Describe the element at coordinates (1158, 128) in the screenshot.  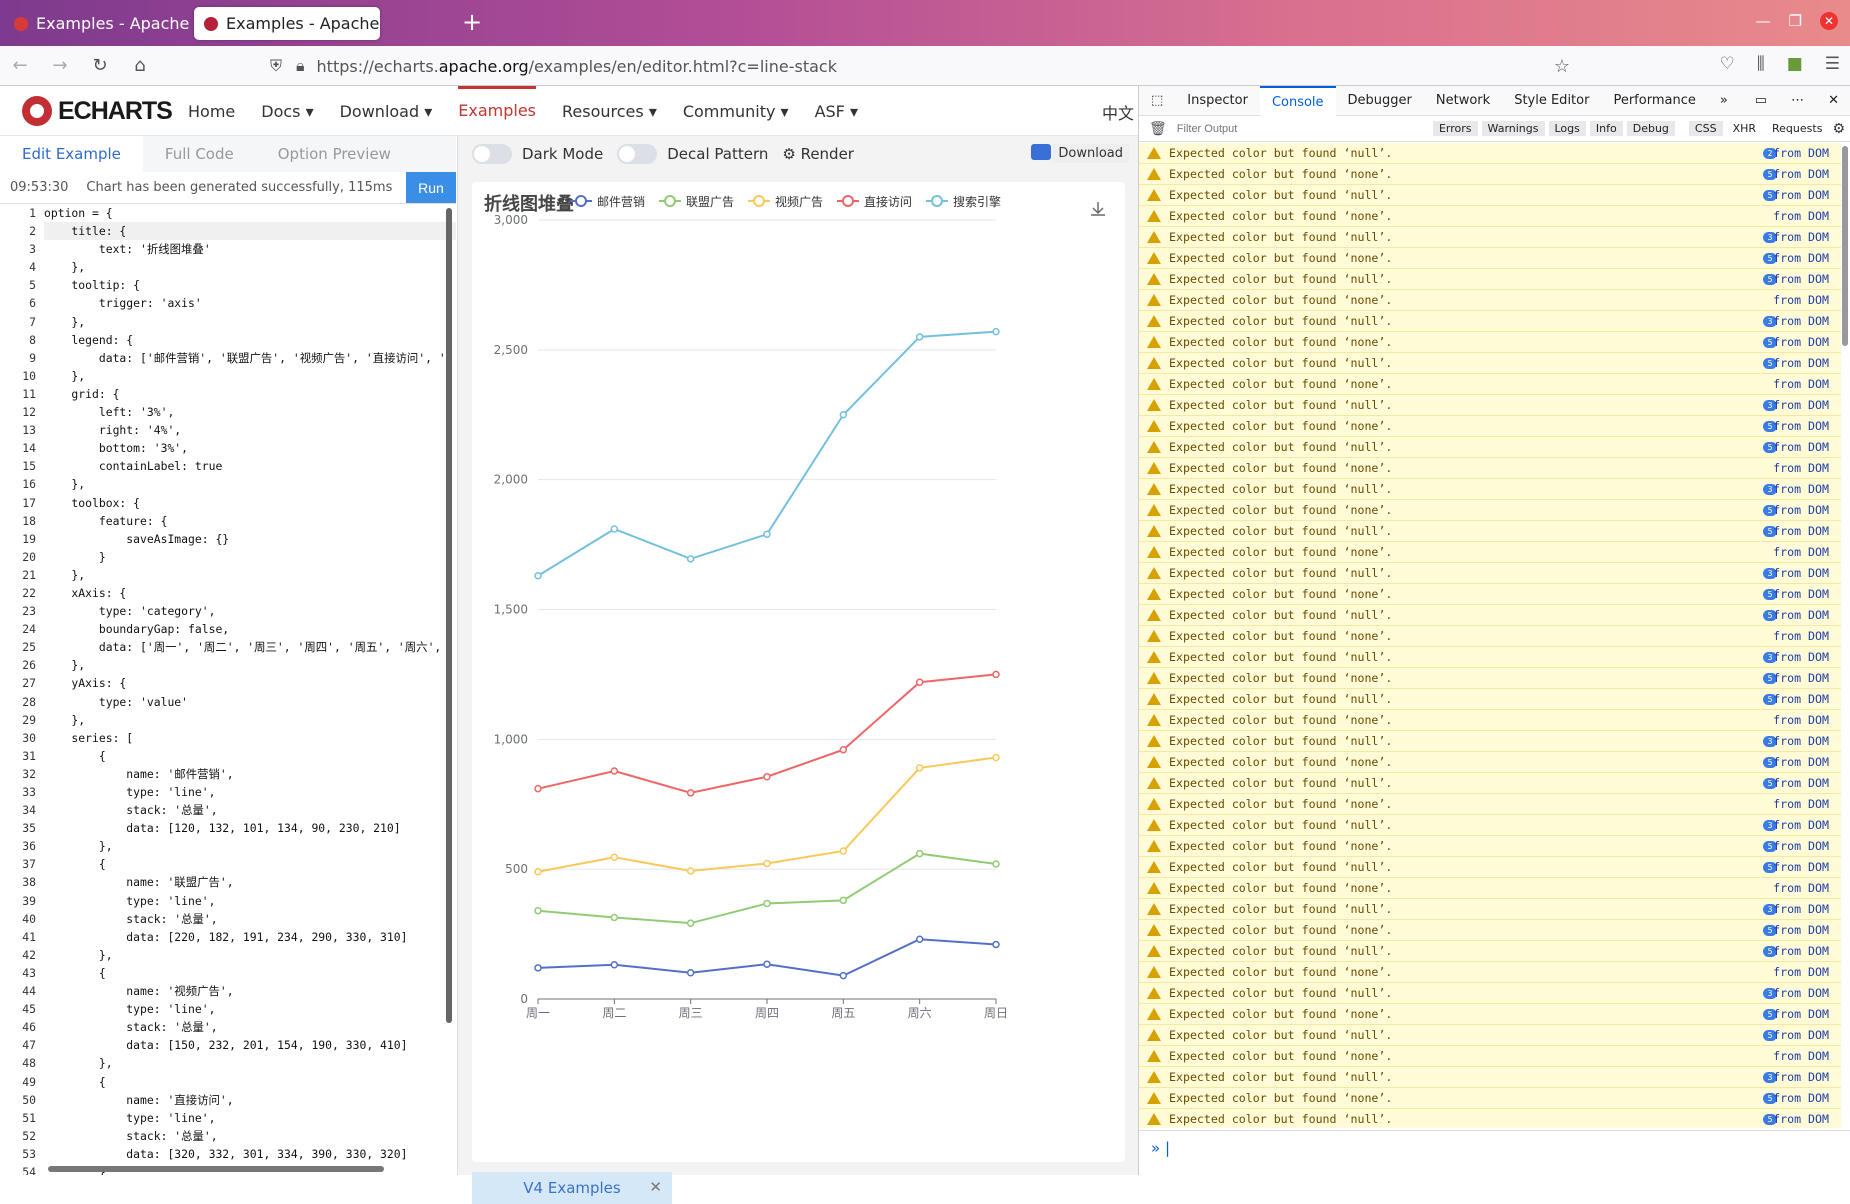
I see `trash-icon: 🗑︎` at that location.